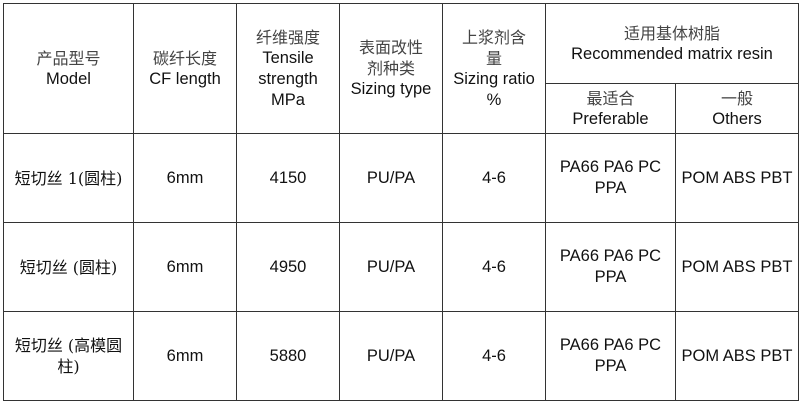  What do you see at coordinates (288, 68) in the screenshot?
I see `header-tensile: 纤维强度 Tensile strength MPa` at bounding box center [288, 68].